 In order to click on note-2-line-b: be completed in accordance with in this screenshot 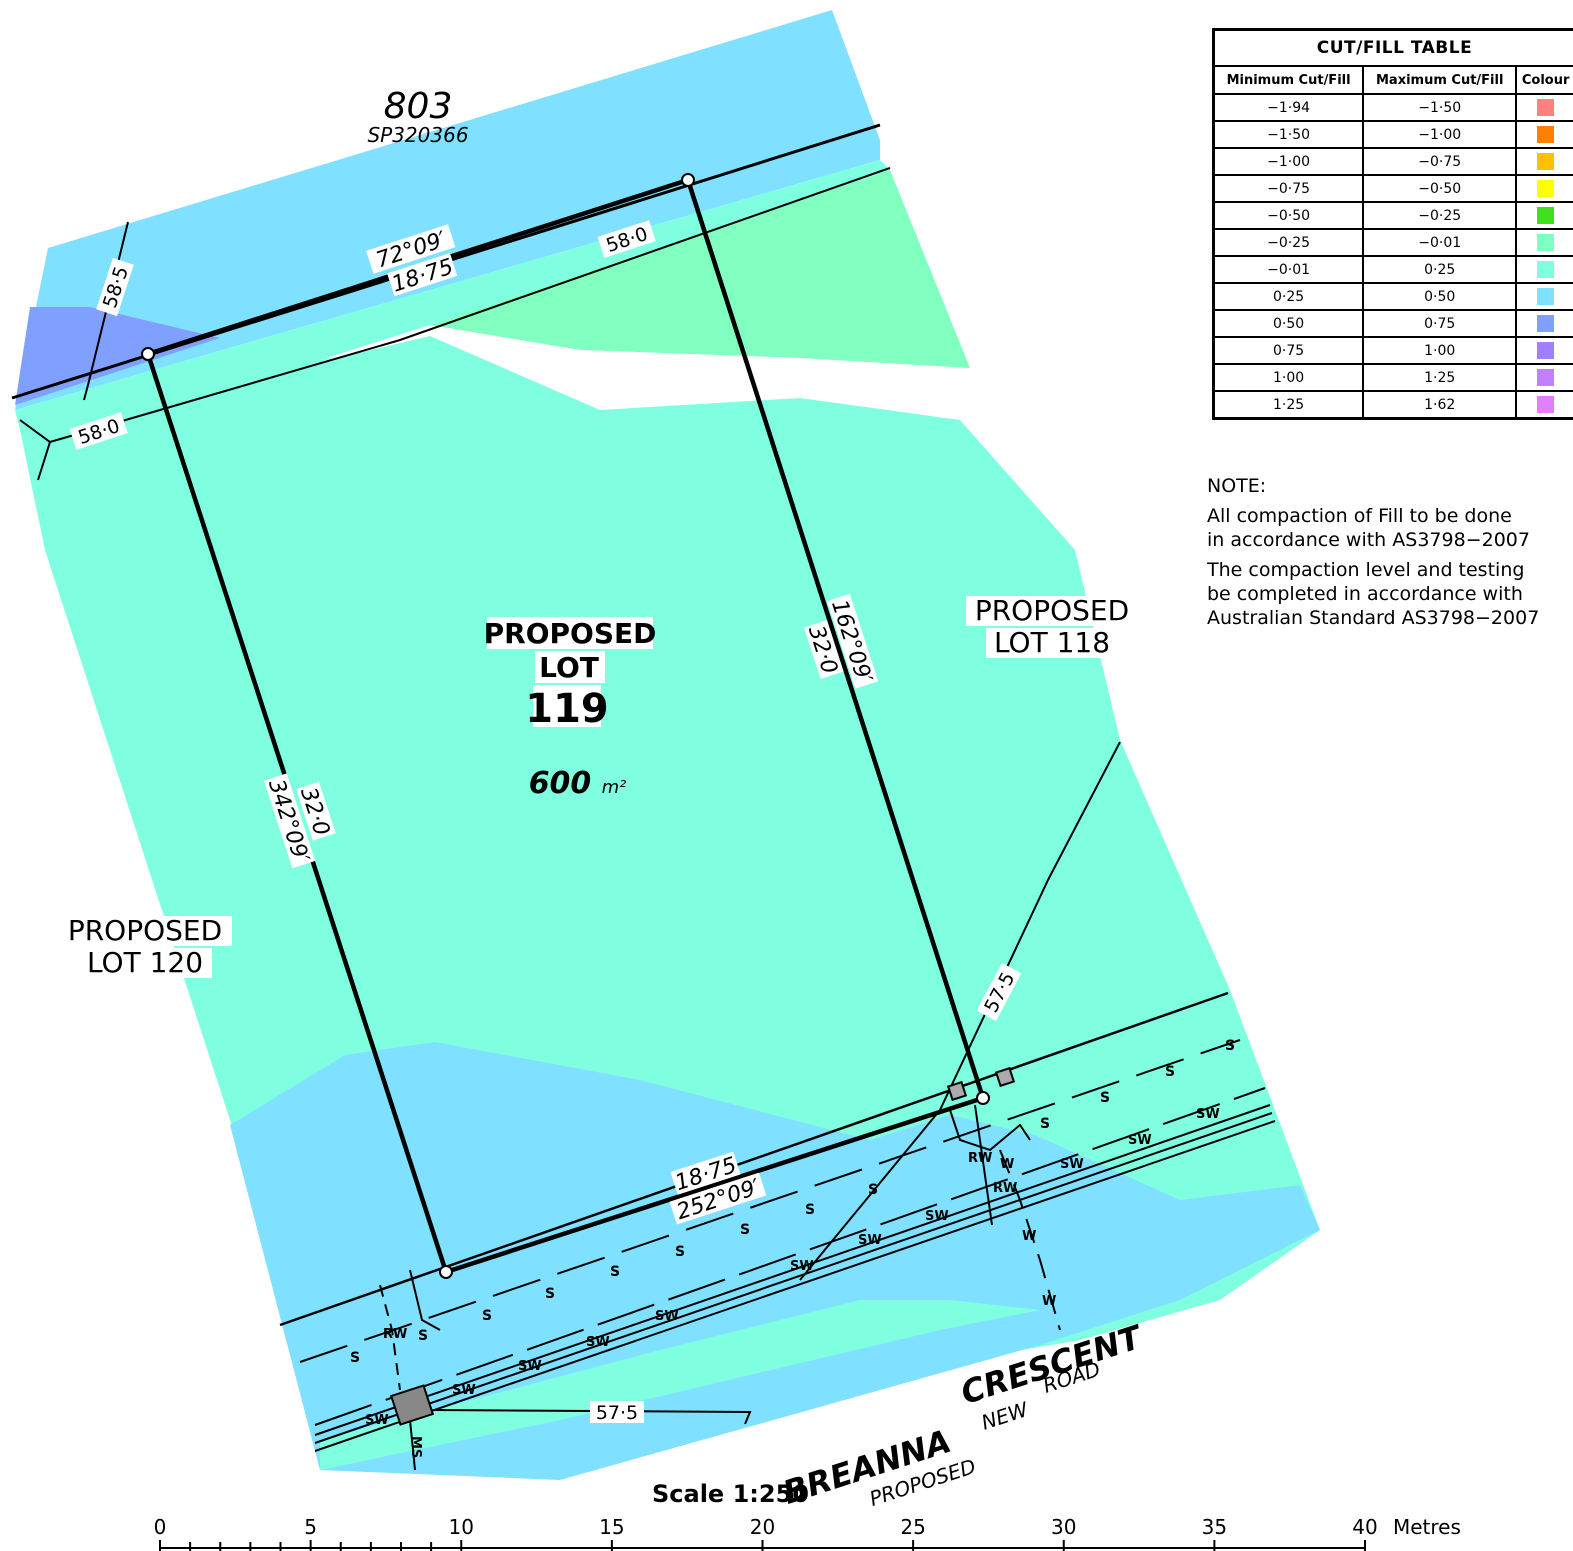, I will do `click(1365, 594)`.